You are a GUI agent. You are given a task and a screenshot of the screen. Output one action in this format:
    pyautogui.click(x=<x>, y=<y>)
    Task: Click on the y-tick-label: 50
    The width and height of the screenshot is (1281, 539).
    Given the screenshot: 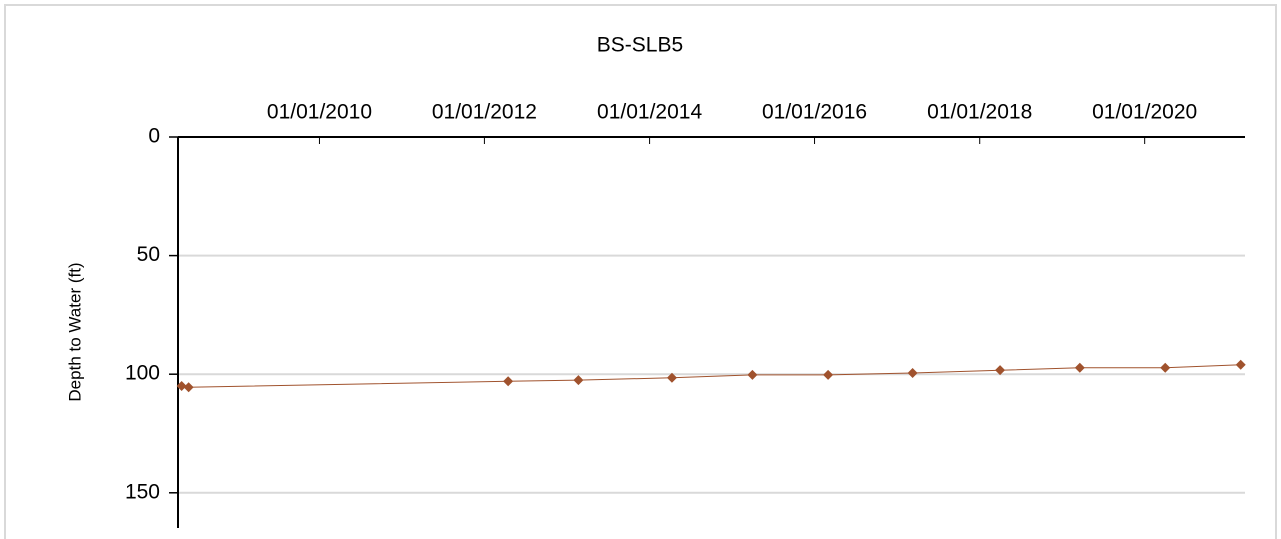 What is the action you would take?
    pyautogui.click(x=148, y=254)
    